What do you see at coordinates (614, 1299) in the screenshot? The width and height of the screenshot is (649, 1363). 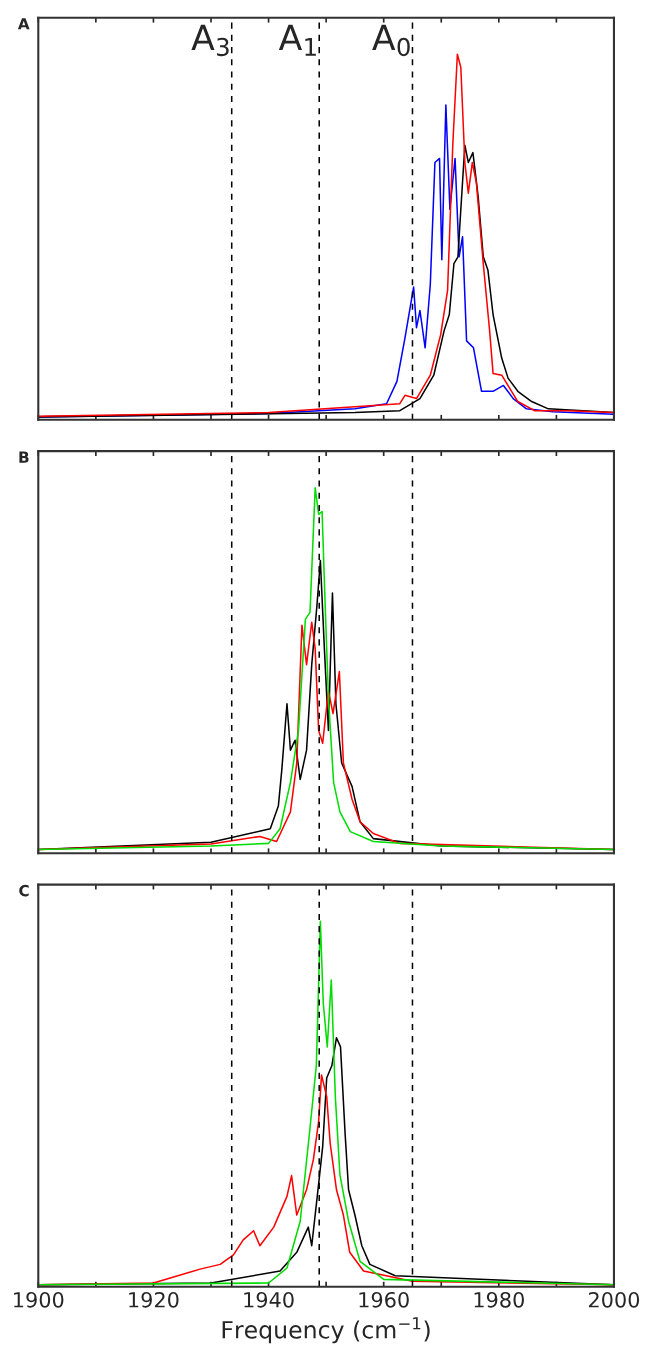 I see `x-tick-label: 2000` at bounding box center [614, 1299].